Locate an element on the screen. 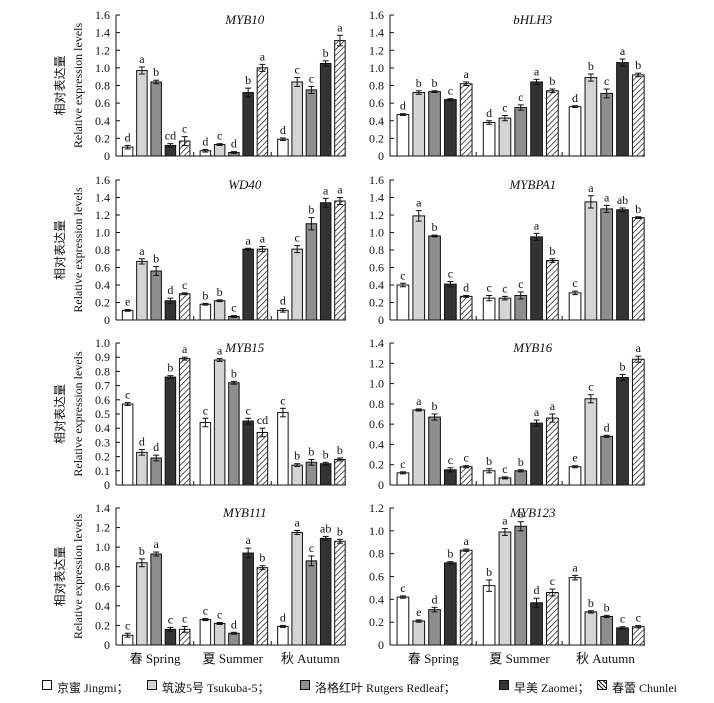 This screenshot has width=714, height=703. legend-label: 春蕾 Chunlei is located at coordinates (644, 688).